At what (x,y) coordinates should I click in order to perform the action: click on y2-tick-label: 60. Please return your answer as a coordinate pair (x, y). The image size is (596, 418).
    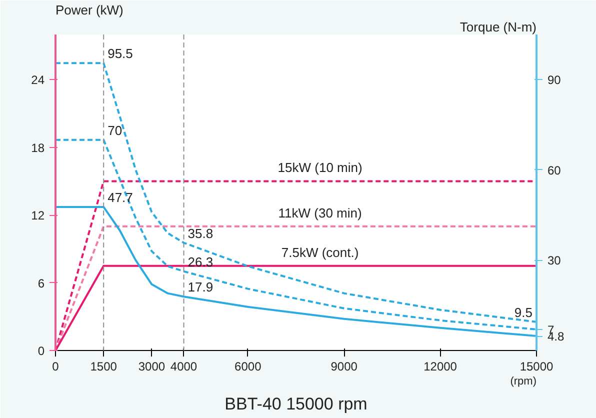
    Looking at the image, I should click on (555, 170).